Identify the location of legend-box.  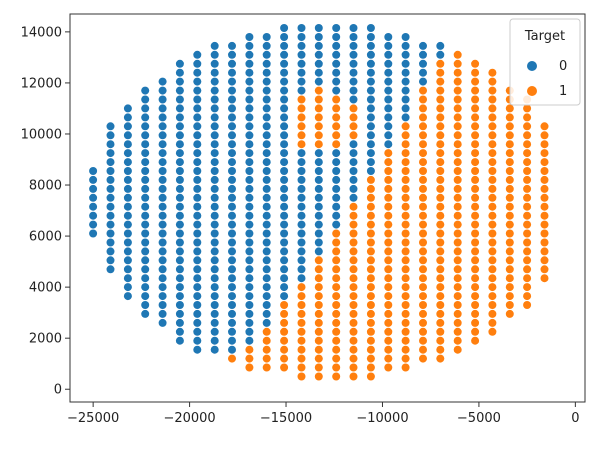
(545, 62).